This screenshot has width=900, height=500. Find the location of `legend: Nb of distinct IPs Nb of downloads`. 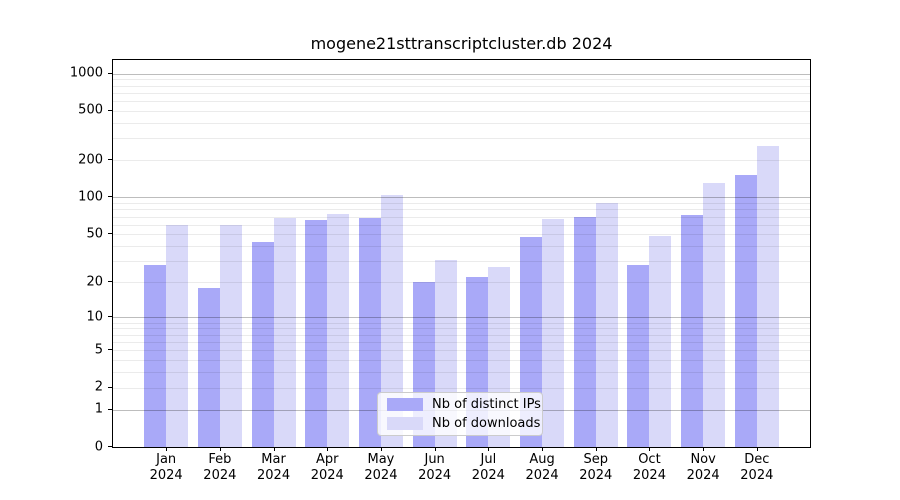

legend: Nb of distinct IPs Nb of downloads is located at coordinates (460, 414).